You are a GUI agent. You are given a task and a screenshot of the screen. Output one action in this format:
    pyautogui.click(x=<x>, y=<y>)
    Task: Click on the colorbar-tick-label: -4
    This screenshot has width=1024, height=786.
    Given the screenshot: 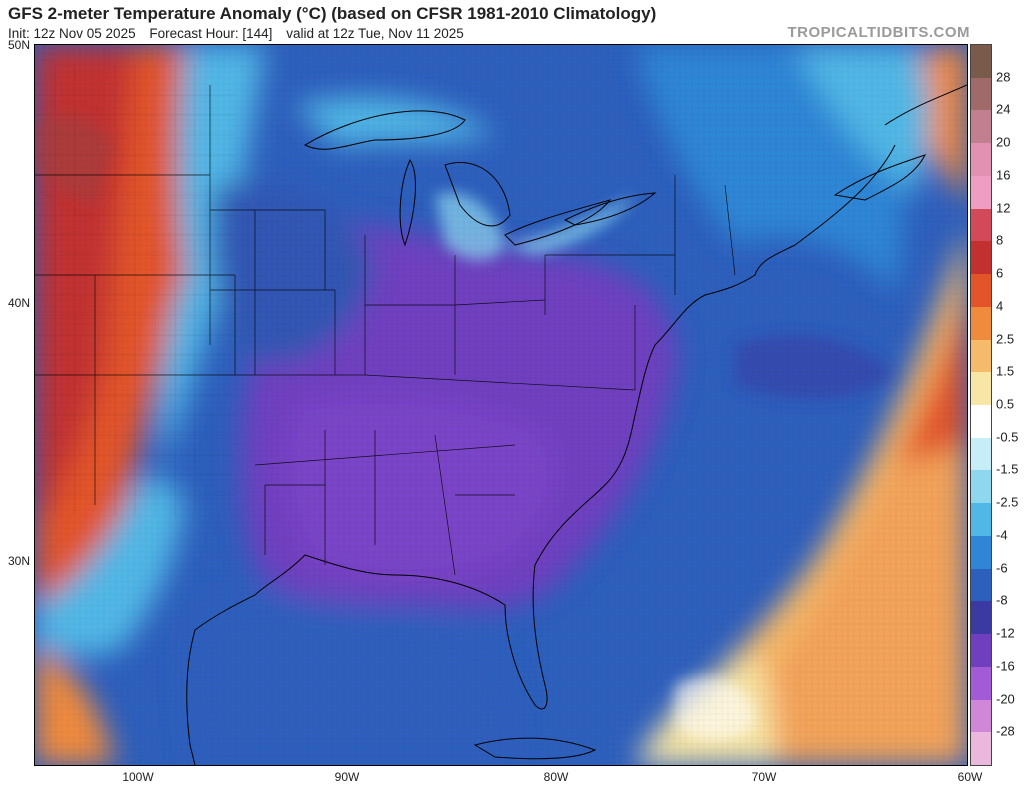 What is the action you would take?
    pyautogui.click(x=1002, y=535)
    